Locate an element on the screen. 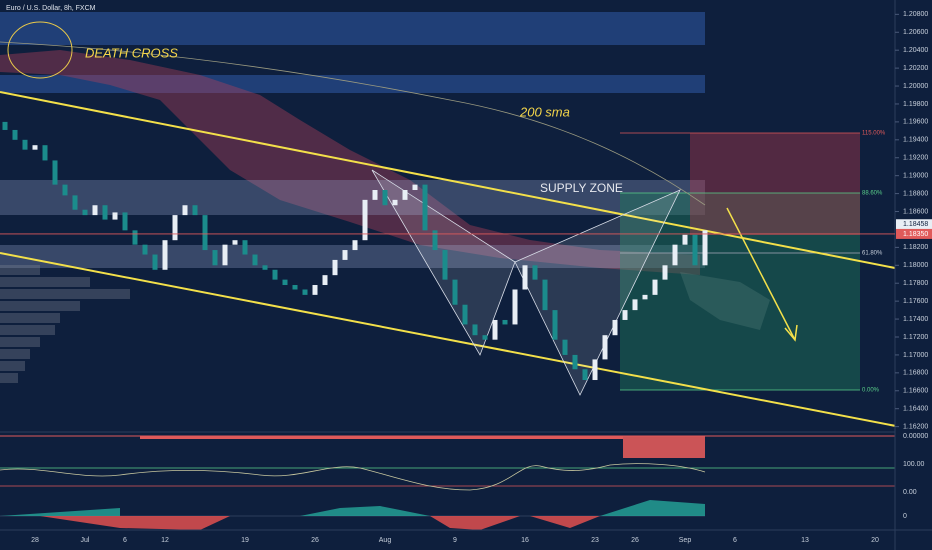 The image size is (932, 550). x-tick-label: 20 is located at coordinates (875, 540).